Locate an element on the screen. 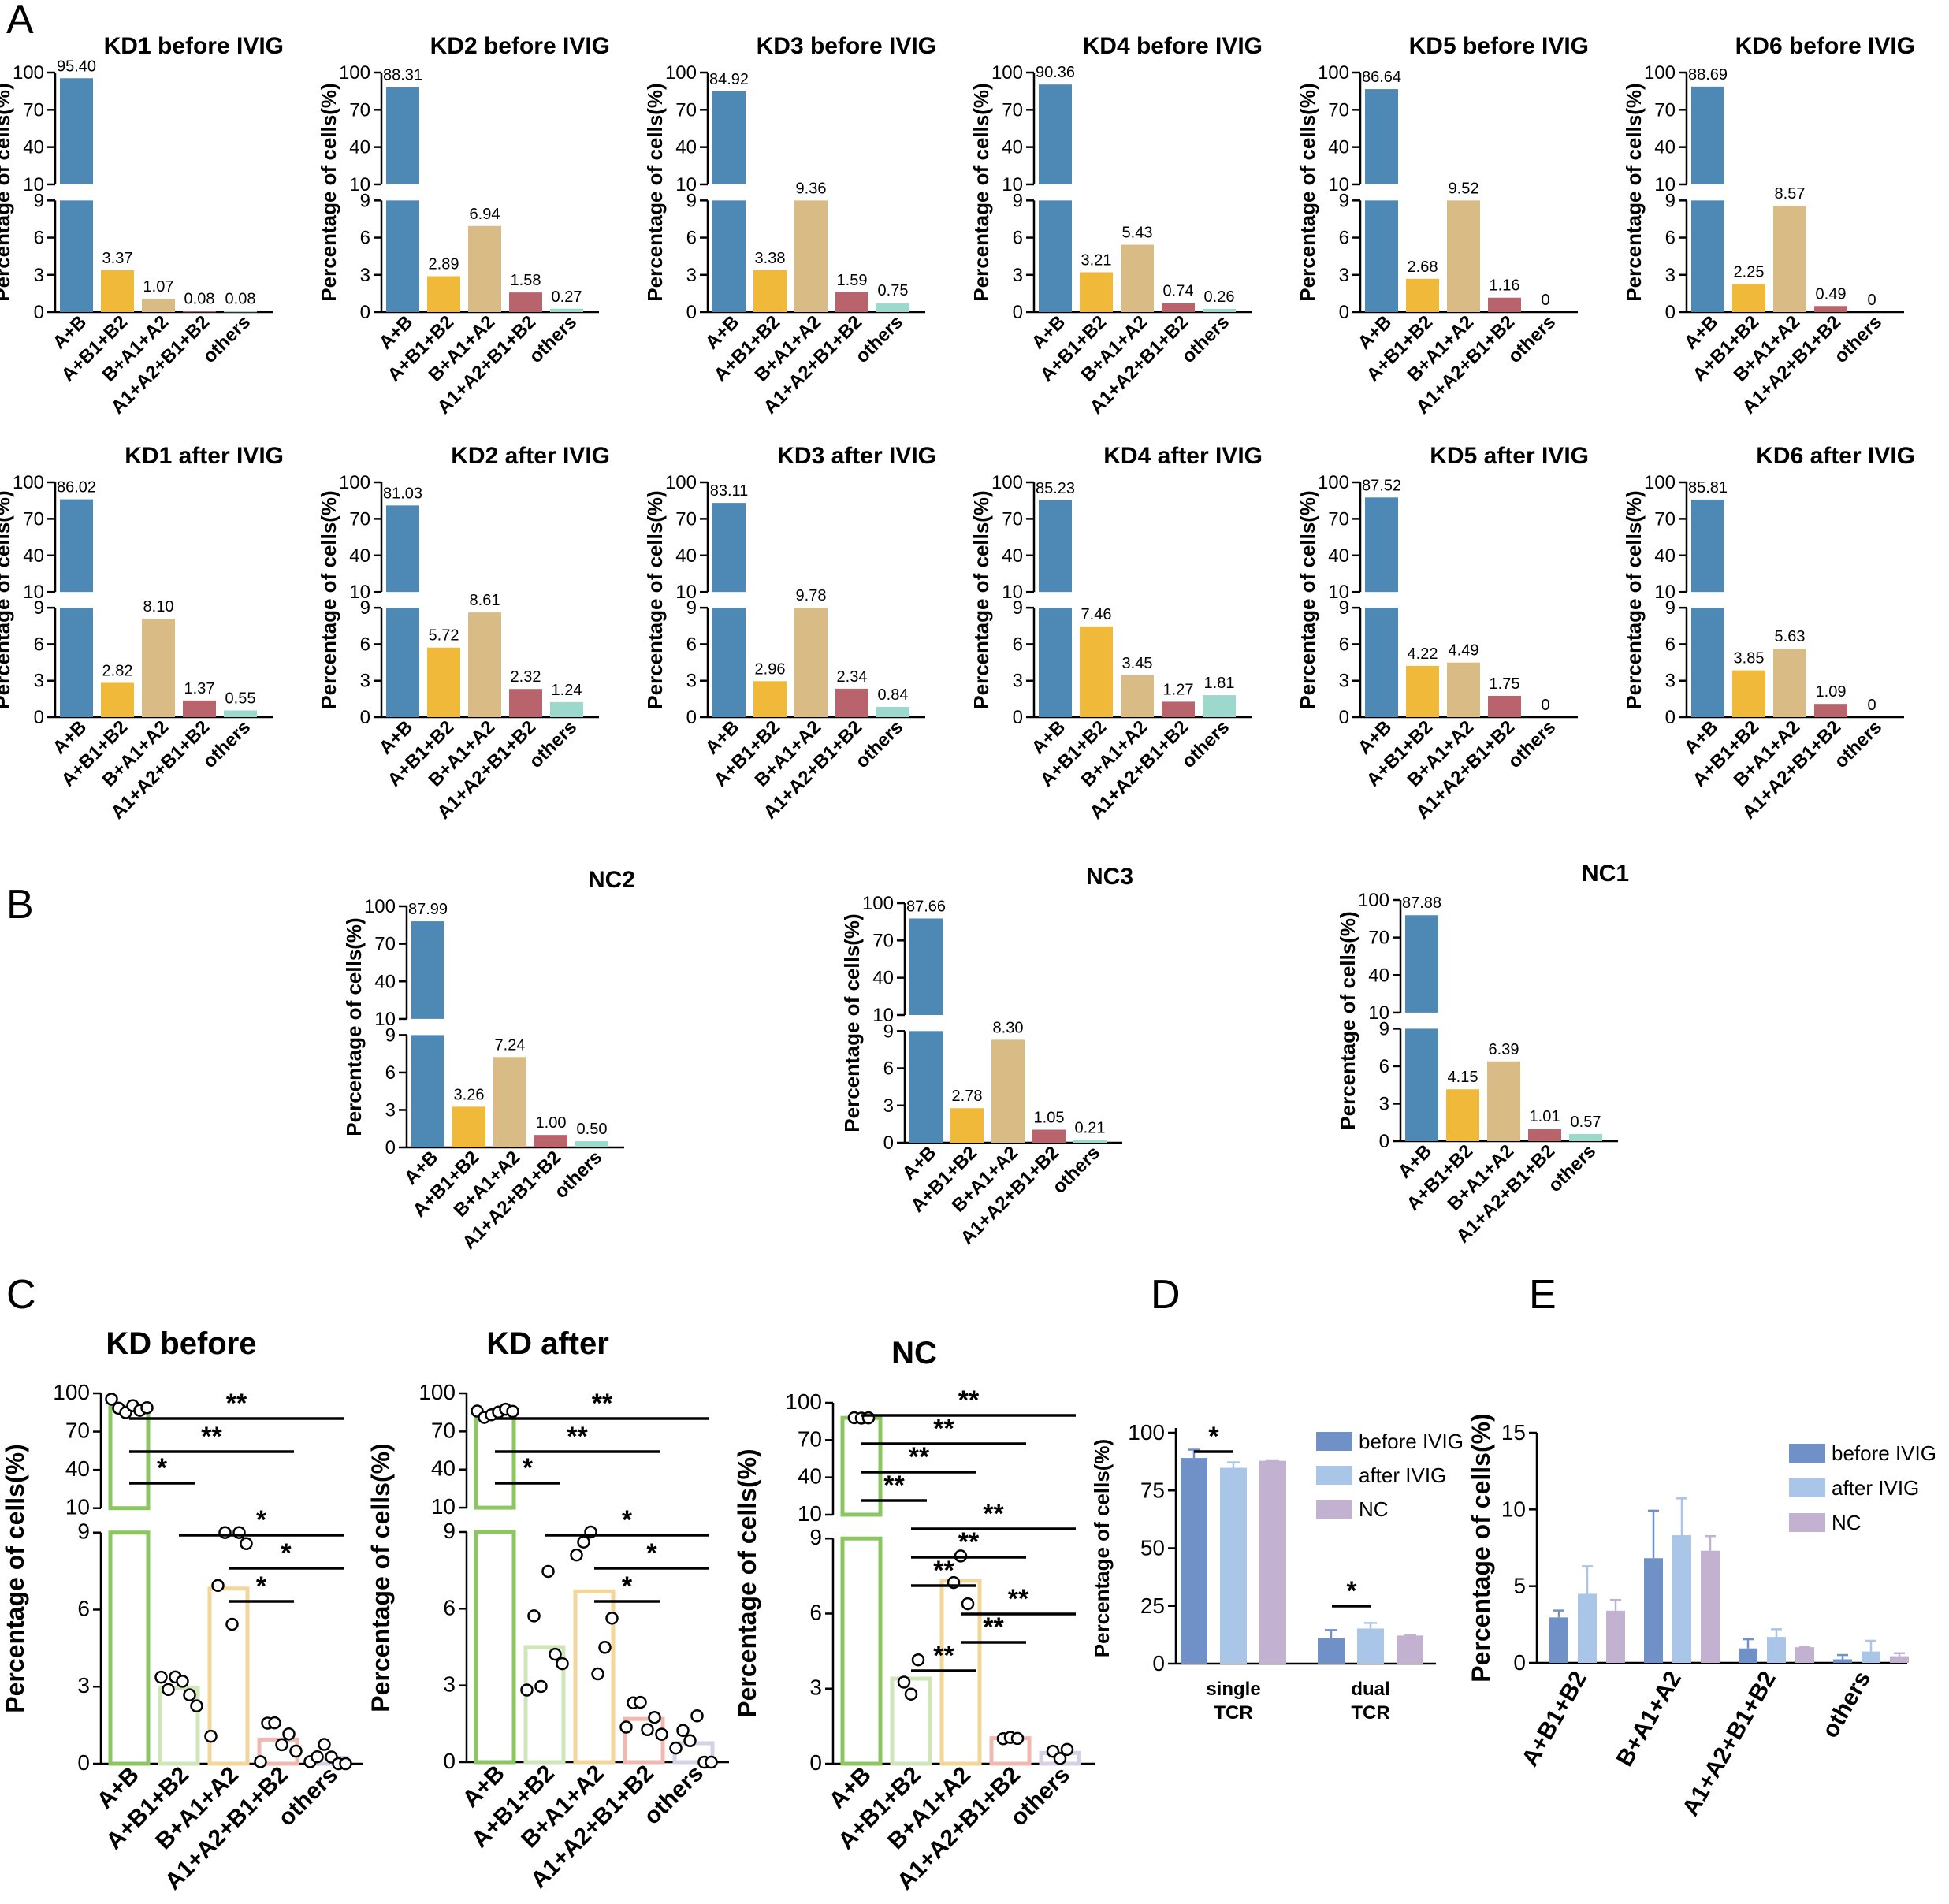 The width and height of the screenshot is (1949, 1904). kd3-before-ivig-bar-upper-a-b is located at coordinates (729, 137).